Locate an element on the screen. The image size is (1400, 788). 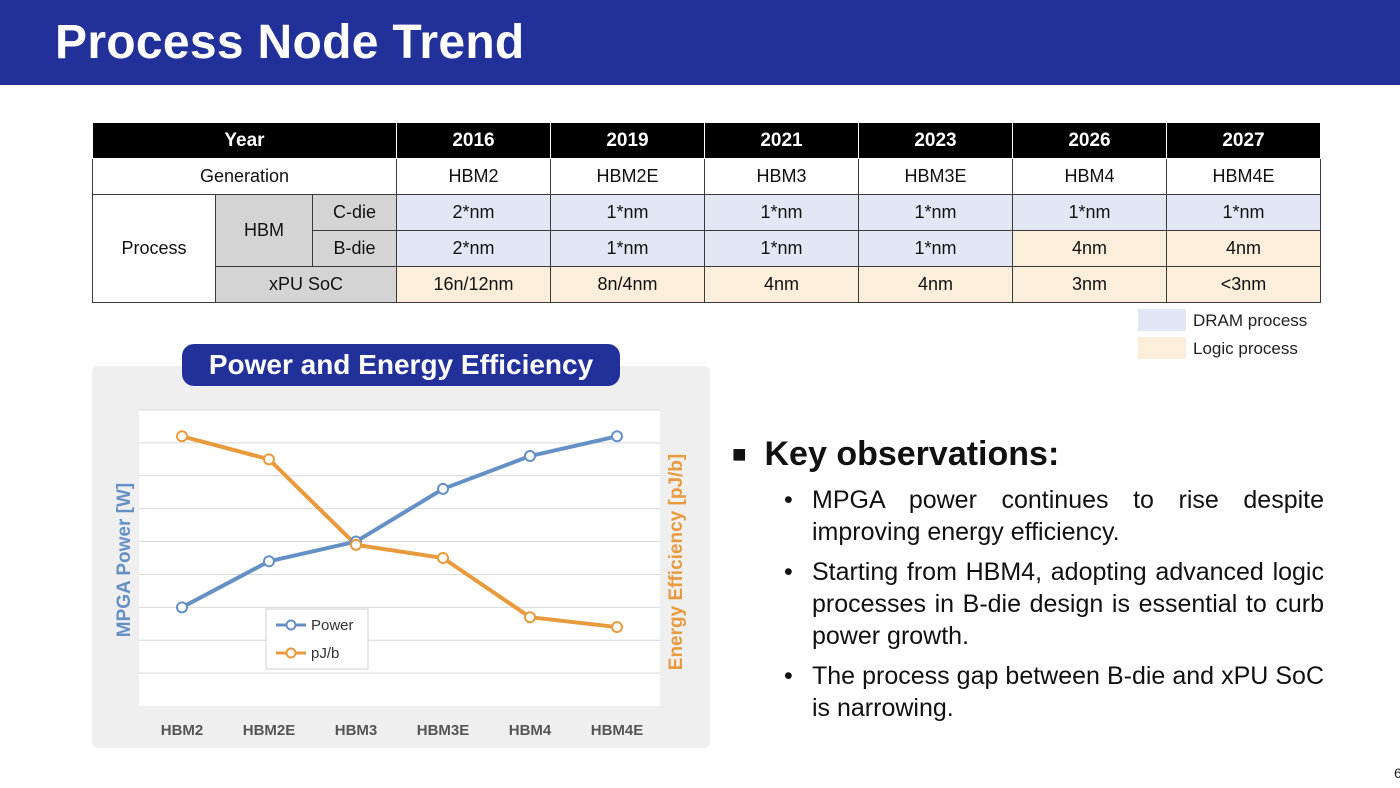
year-cell: 2027 is located at coordinates (1243, 140).